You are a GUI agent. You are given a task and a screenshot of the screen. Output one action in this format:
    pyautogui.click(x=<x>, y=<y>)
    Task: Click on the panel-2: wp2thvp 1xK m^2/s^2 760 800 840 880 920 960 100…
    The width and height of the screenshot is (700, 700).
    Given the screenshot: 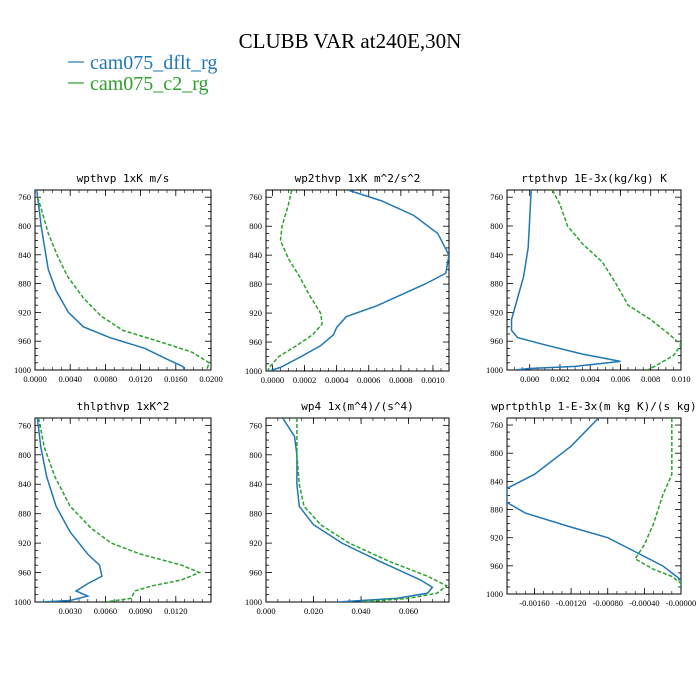 What is the action you would take?
    pyautogui.click(x=347, y=278)
    